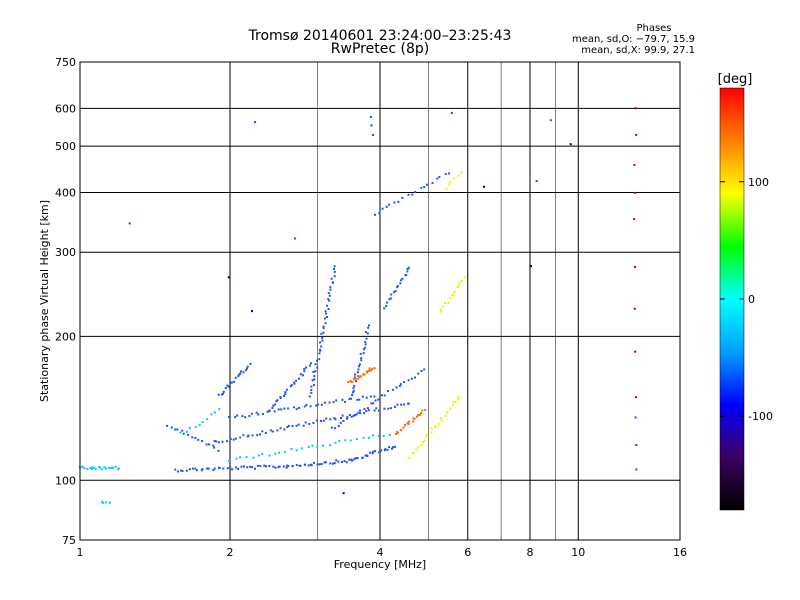 The height and width of the screenshot is (600, 800). I want to click on y-tick-label: 100, so click(65, 480).